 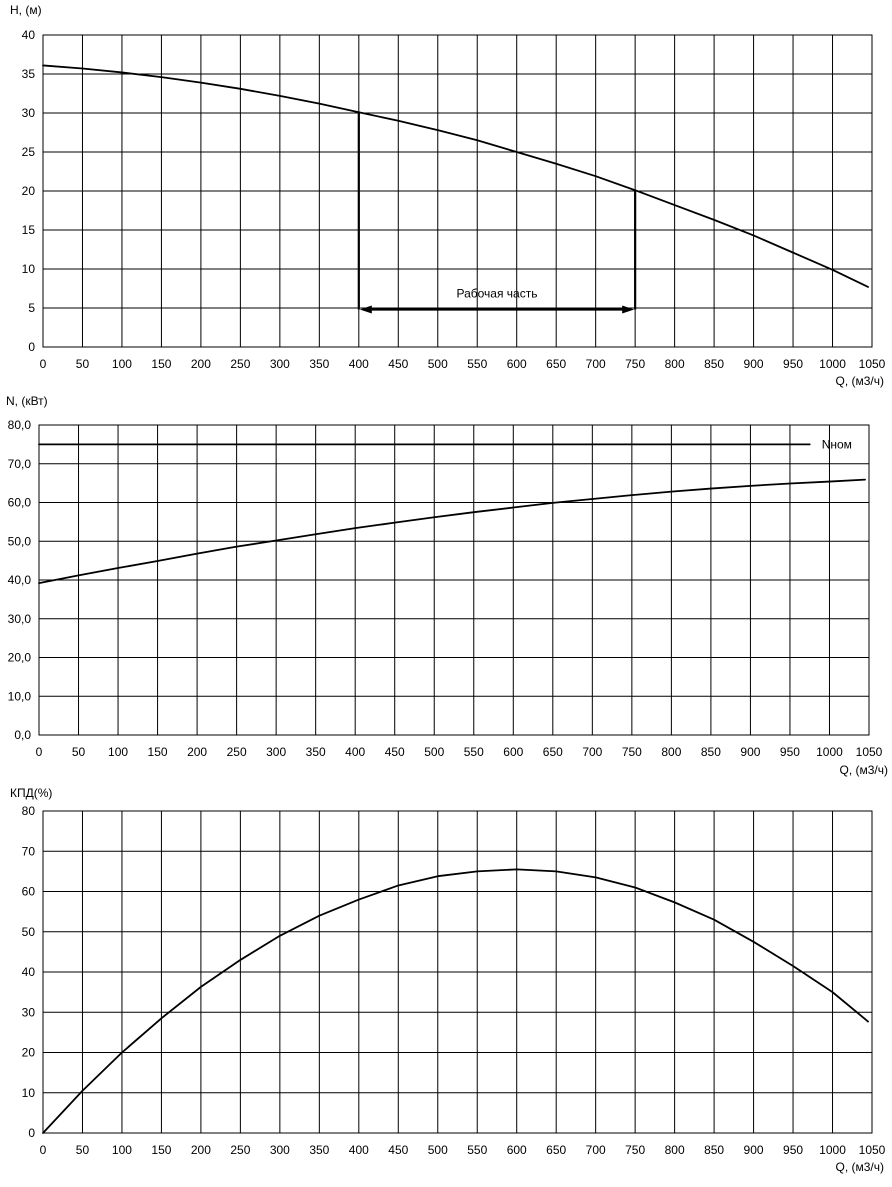 I want to click on y-tick-label: 50, so click(x=29, y=932).